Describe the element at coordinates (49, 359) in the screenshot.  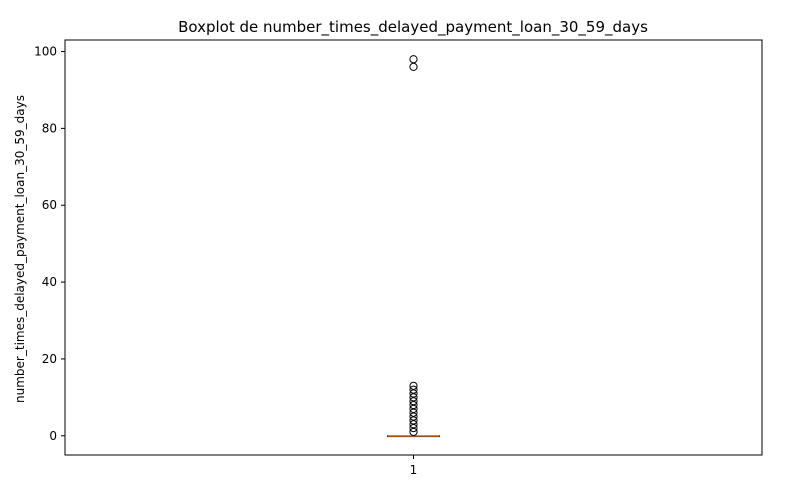
I see `y-tick-label: 20` at that location.